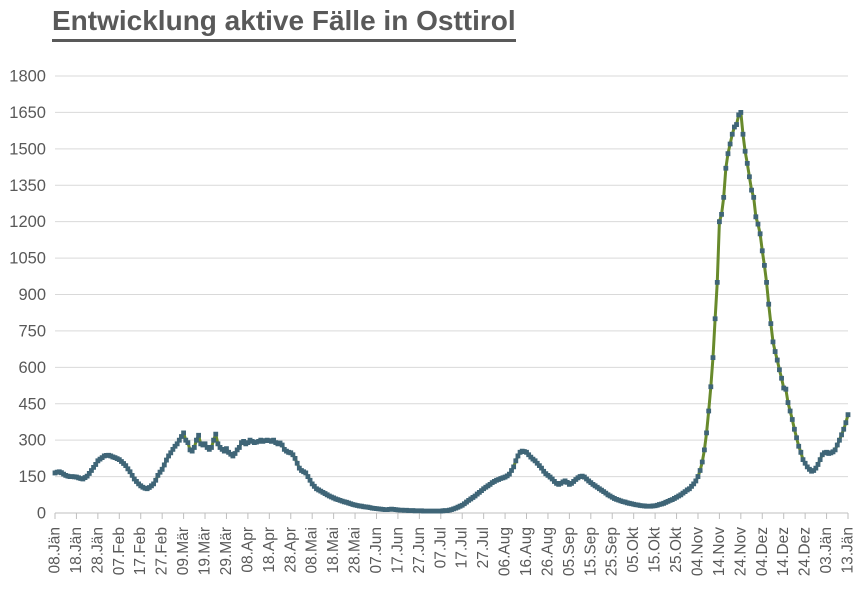 The width and height of the screenshot is (861, 592). What do you see at coordinates (247, 550) in the screenshot?
I see `x-axis-label: 08.Apr` at bounding box center [247, 550].